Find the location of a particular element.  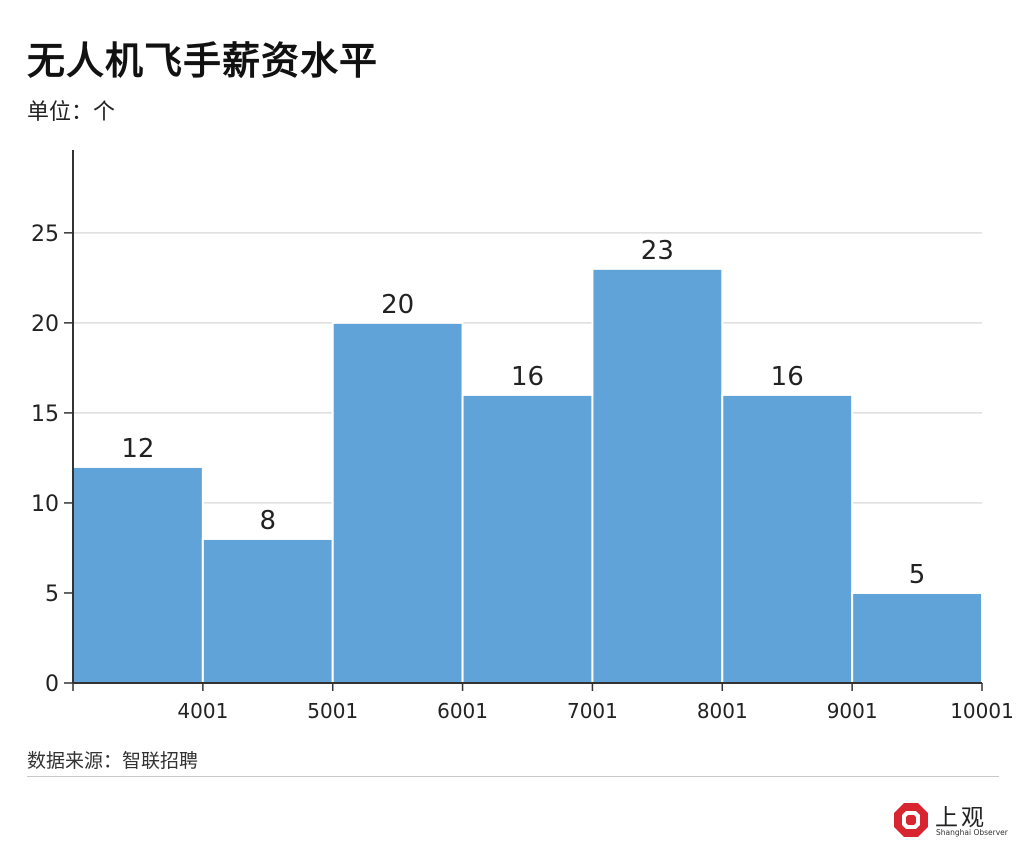

logo-mark-icon is located at coordinates (911, 820).